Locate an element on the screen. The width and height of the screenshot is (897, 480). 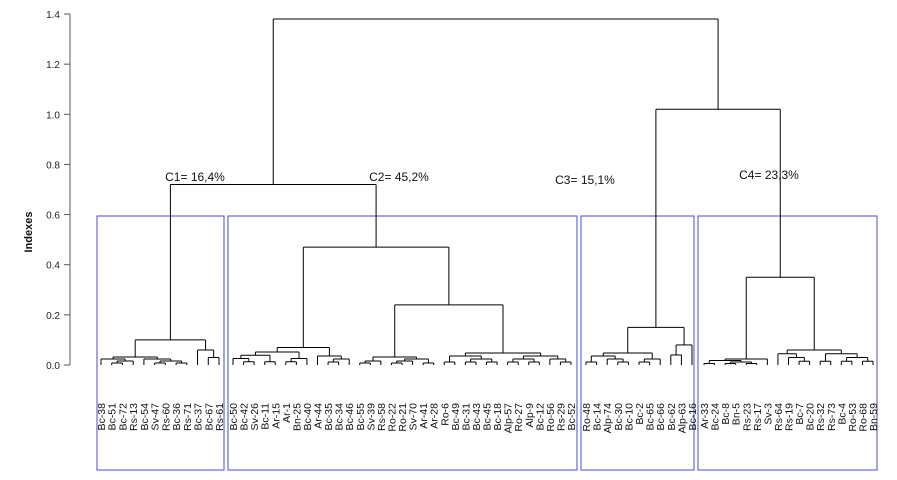
leaf-label: Rs-17 is located at coordinates (758, 417).